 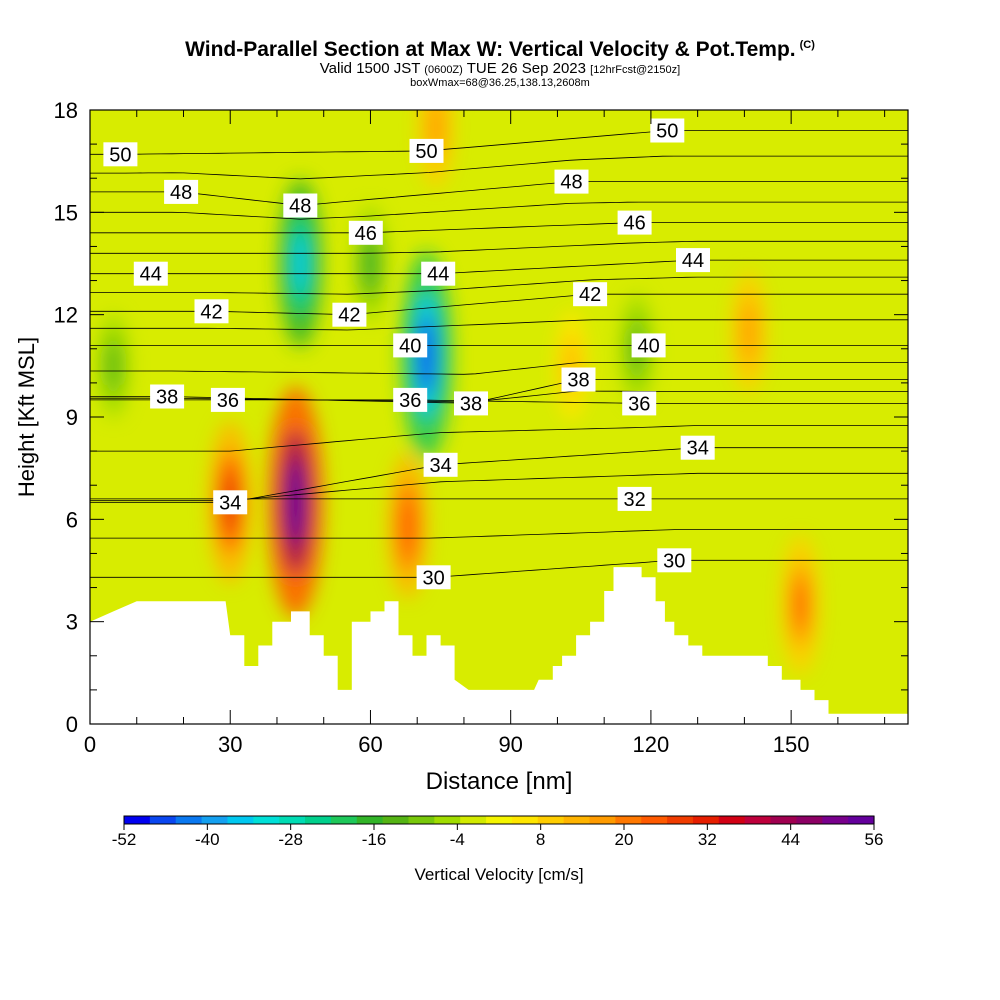 What do you see at coordinates (498, 874) in the screenshot?
I see `colorbar-label: Vertical Velocity [cm/s]` at bounding box center [498, 874].